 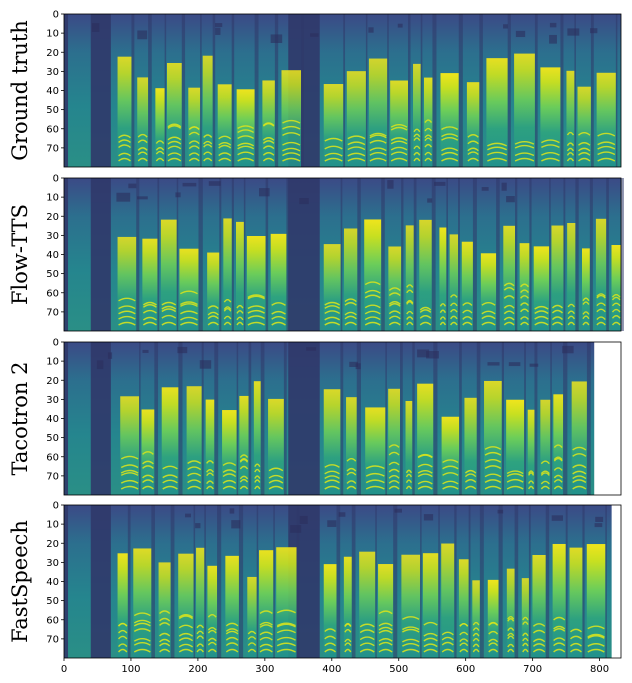 What do you see at coordinates (100, 581) in the screenshot?
I see `silence-region` at bounding box center [100, 581].